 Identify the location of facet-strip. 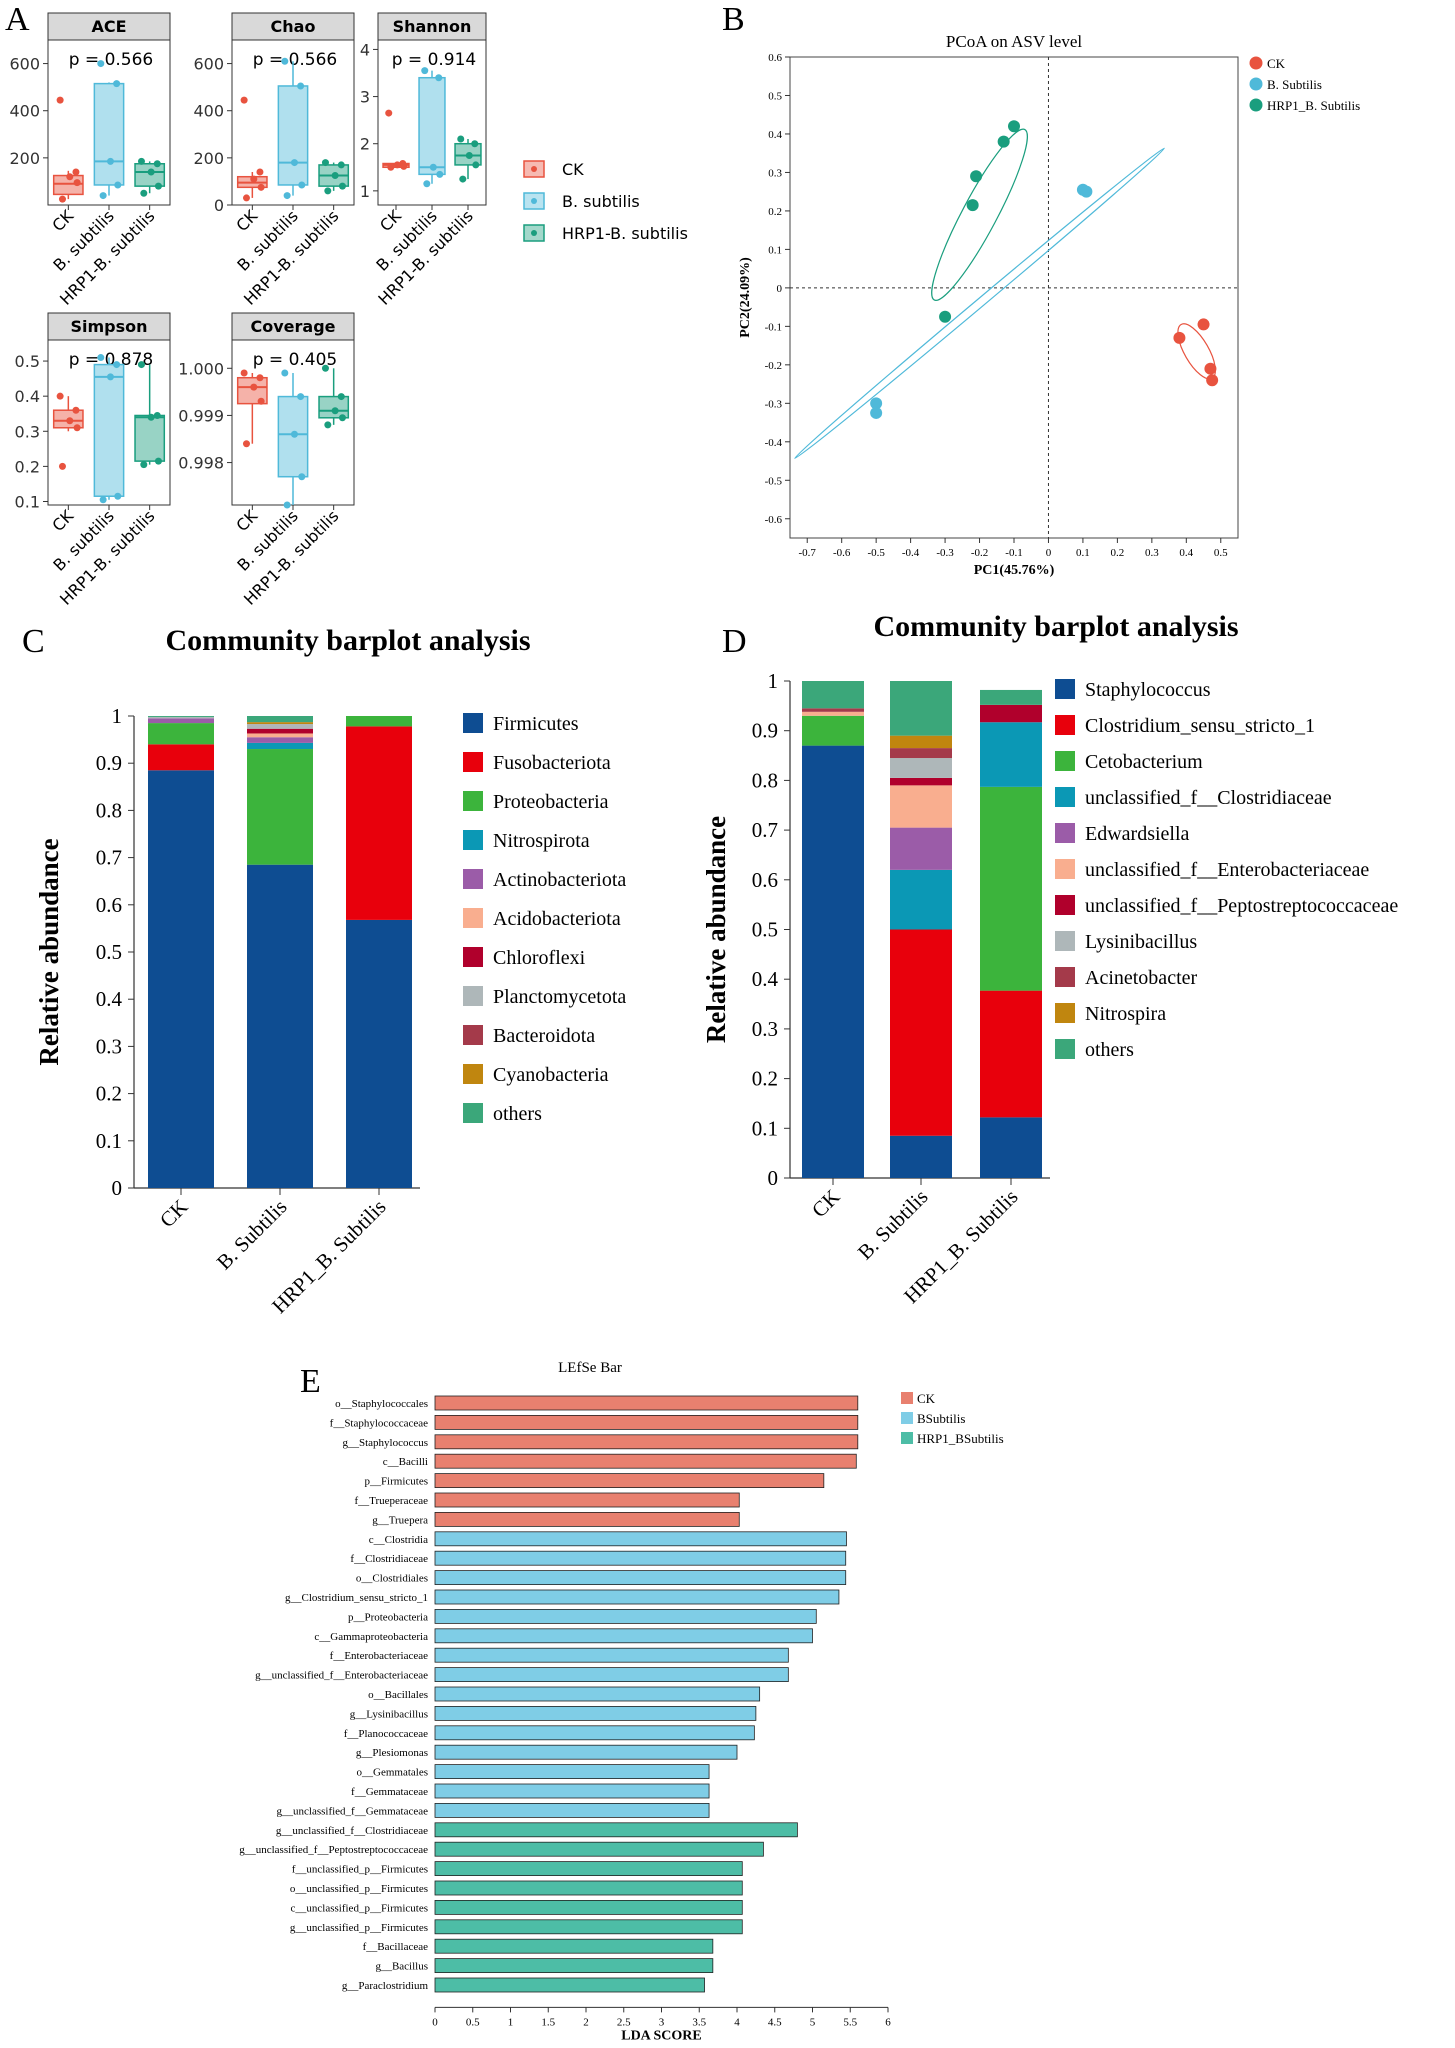
(293, 326).